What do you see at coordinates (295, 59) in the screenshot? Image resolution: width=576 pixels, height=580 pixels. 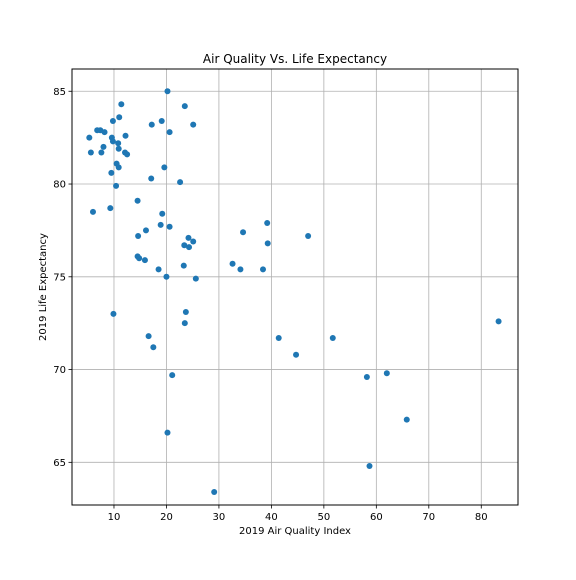 I see `chart-title: Air Quality Vs. Life Expectancy` at bounding box center [295, 59].